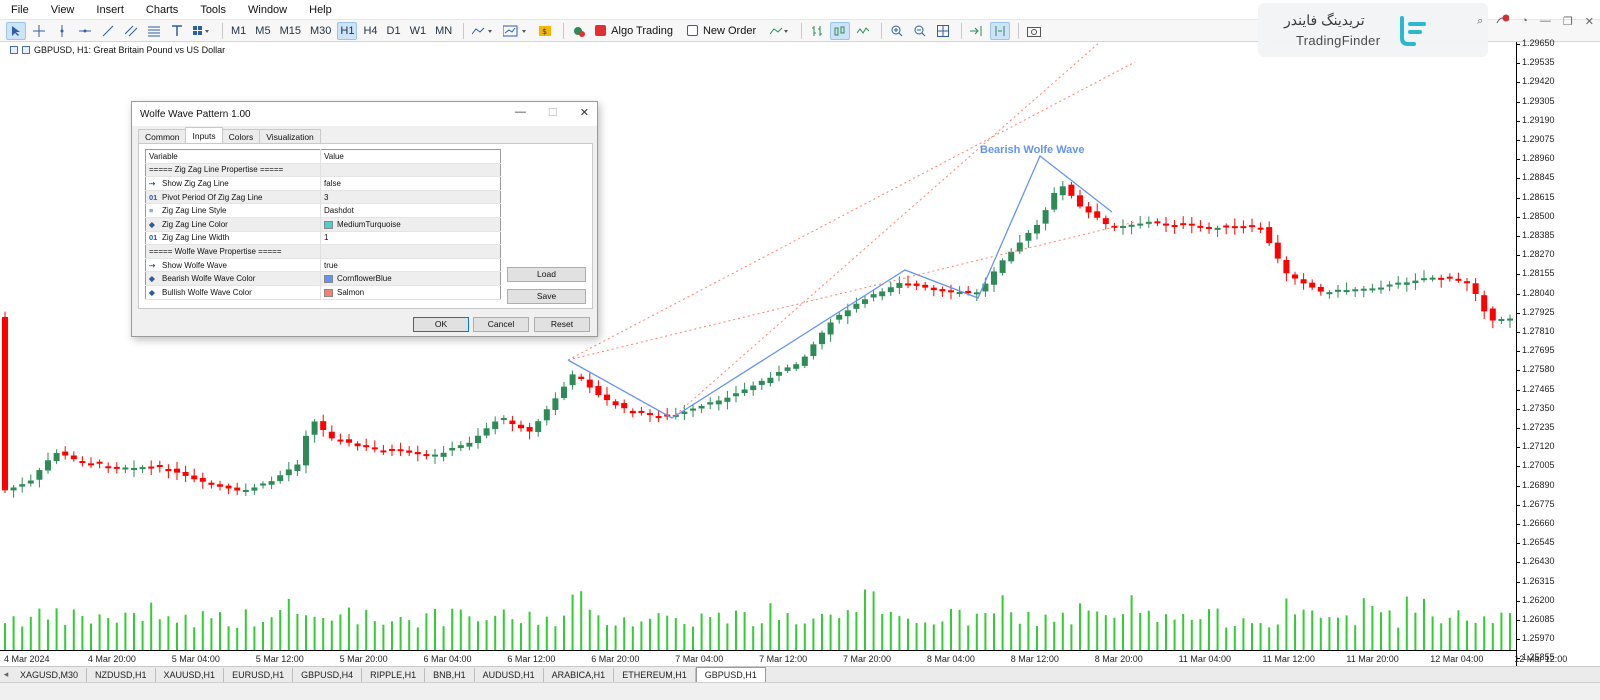 The width and height of the screenshot is (1600, 700). What do you see at coordinates (177, 31) in the screenshot?
I see `text-icon` at bounding box center [177, 31].